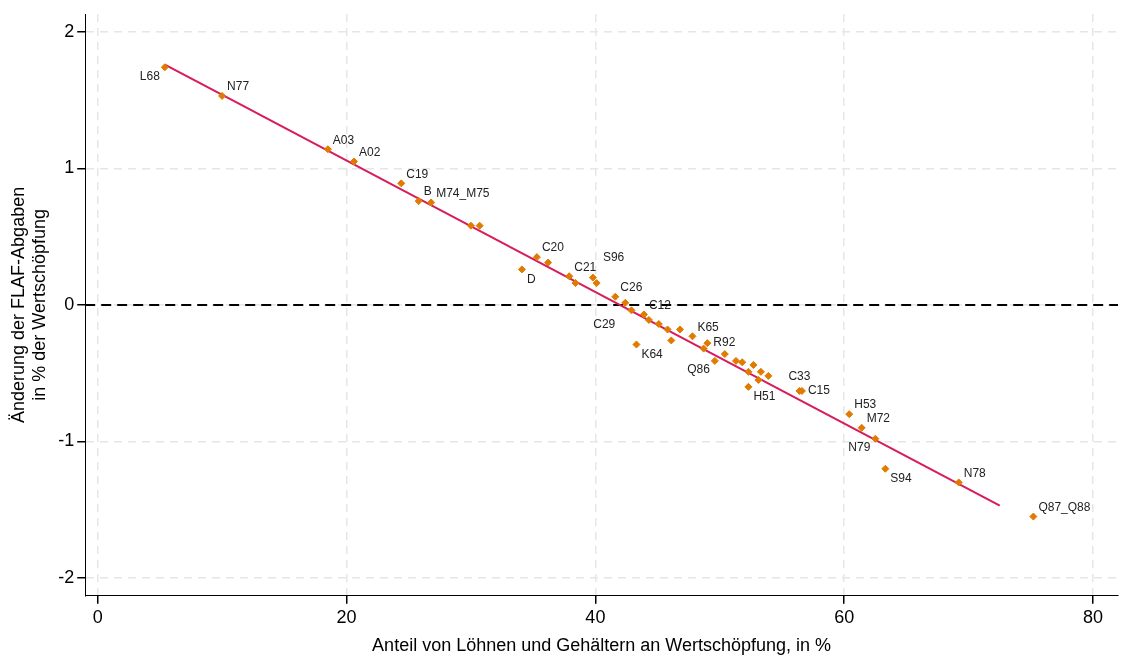 This screenshot has width=1123, height=661. What do you see at coordinates (708, 326) in the screenshot?
I see `data-label: K65` at bounding box center [708, 326].